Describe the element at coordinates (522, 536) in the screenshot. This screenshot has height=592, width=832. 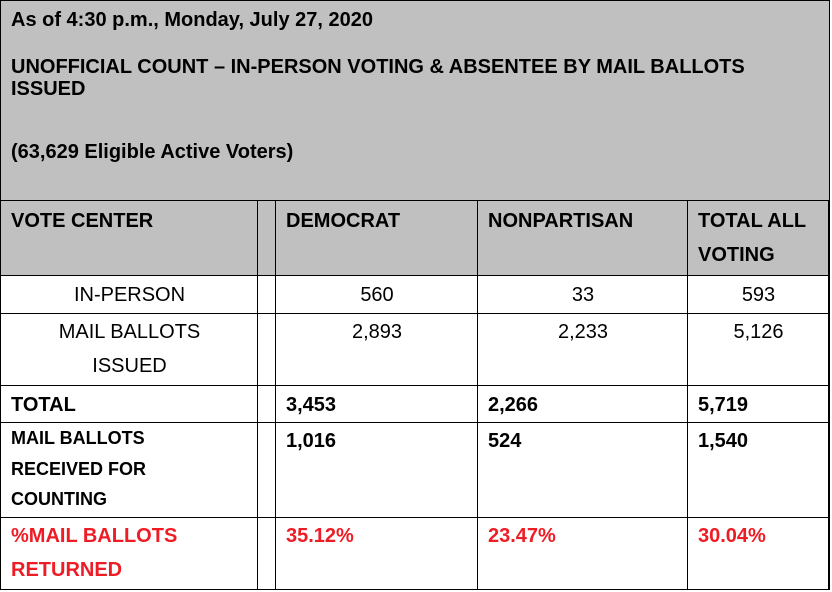
I see `row-returned-pct-nonpartisan-value: 23.47%` at that location.